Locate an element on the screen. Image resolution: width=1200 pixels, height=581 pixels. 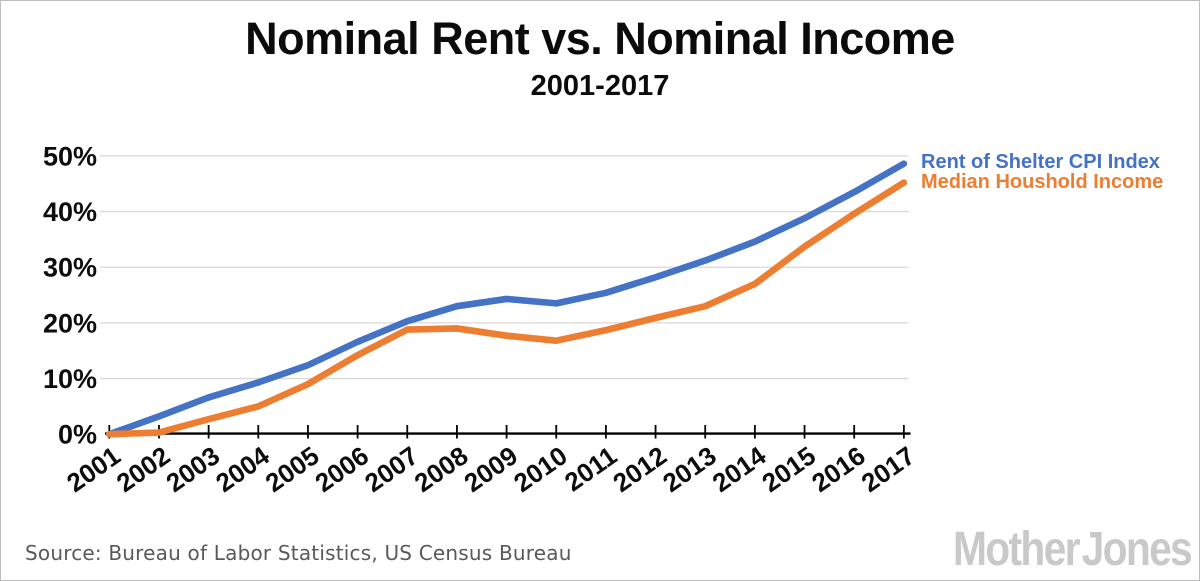
page-subtitle: 2001-2017 is located at coordinates (600, 86).